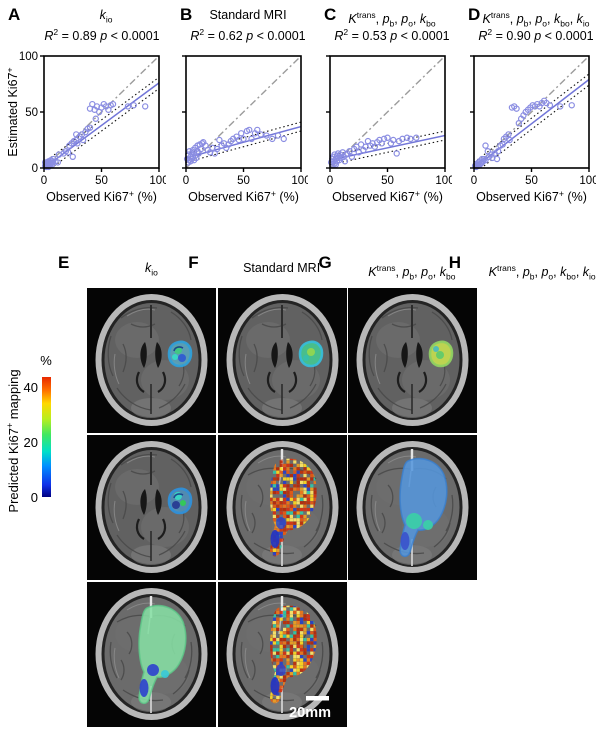  What do you see at coordinates (46, 360) in the screenshot?
I see `colorbar-unit-label: %` at bounding box center [46, 360].